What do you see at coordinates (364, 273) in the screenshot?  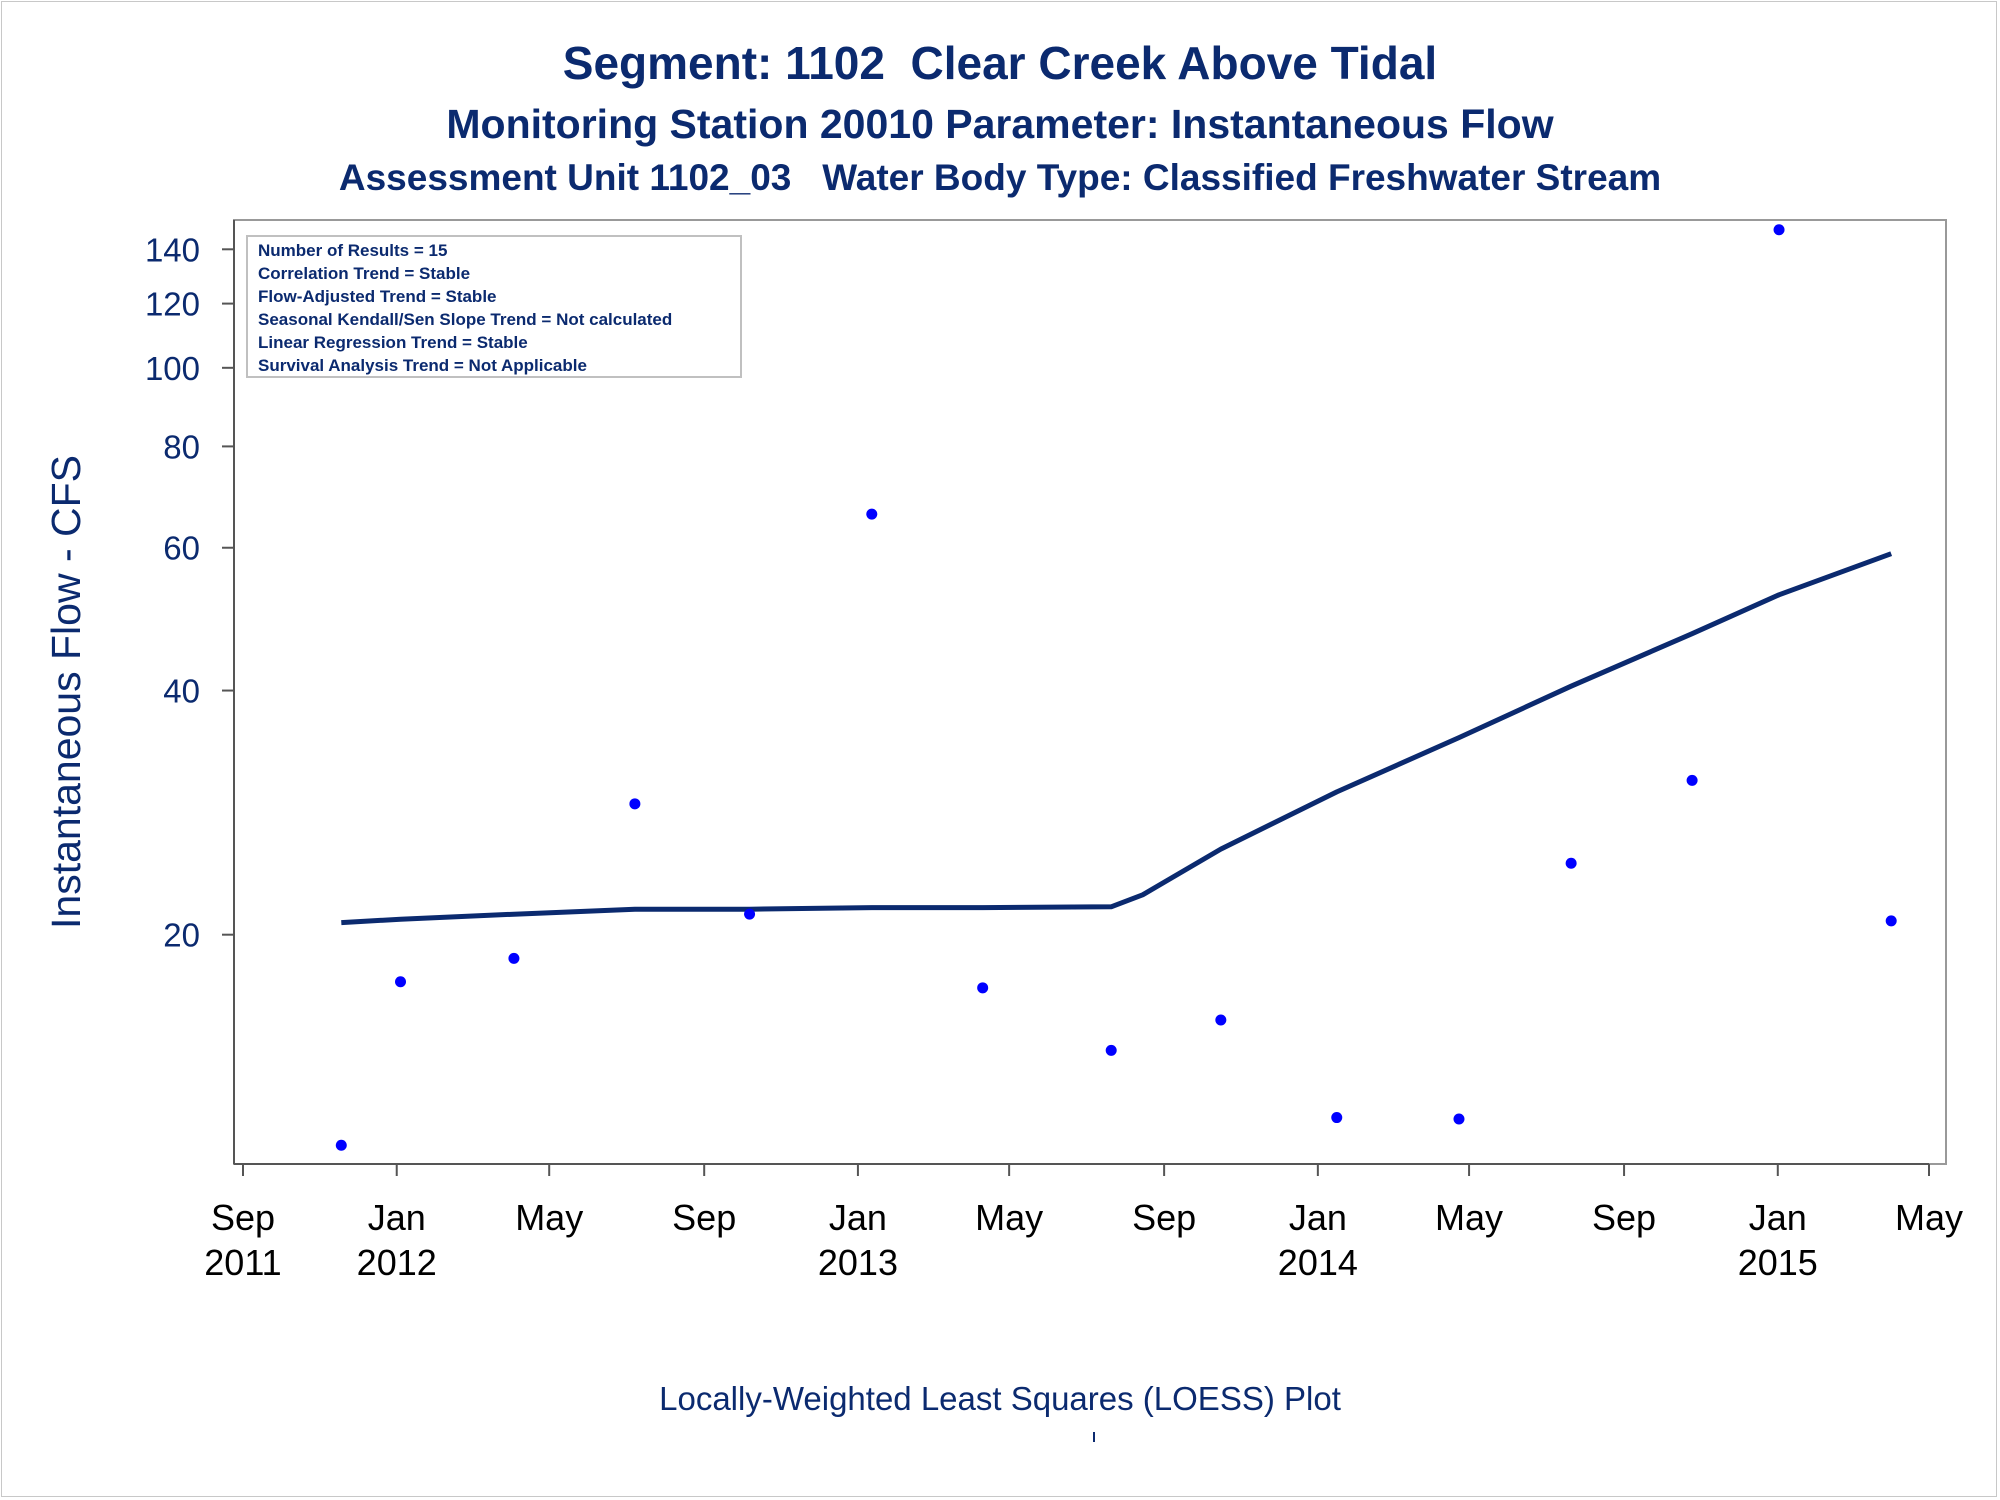 I see `inset-legend-line: Correlation Trend = Stable` at bounding box center [364, 273].